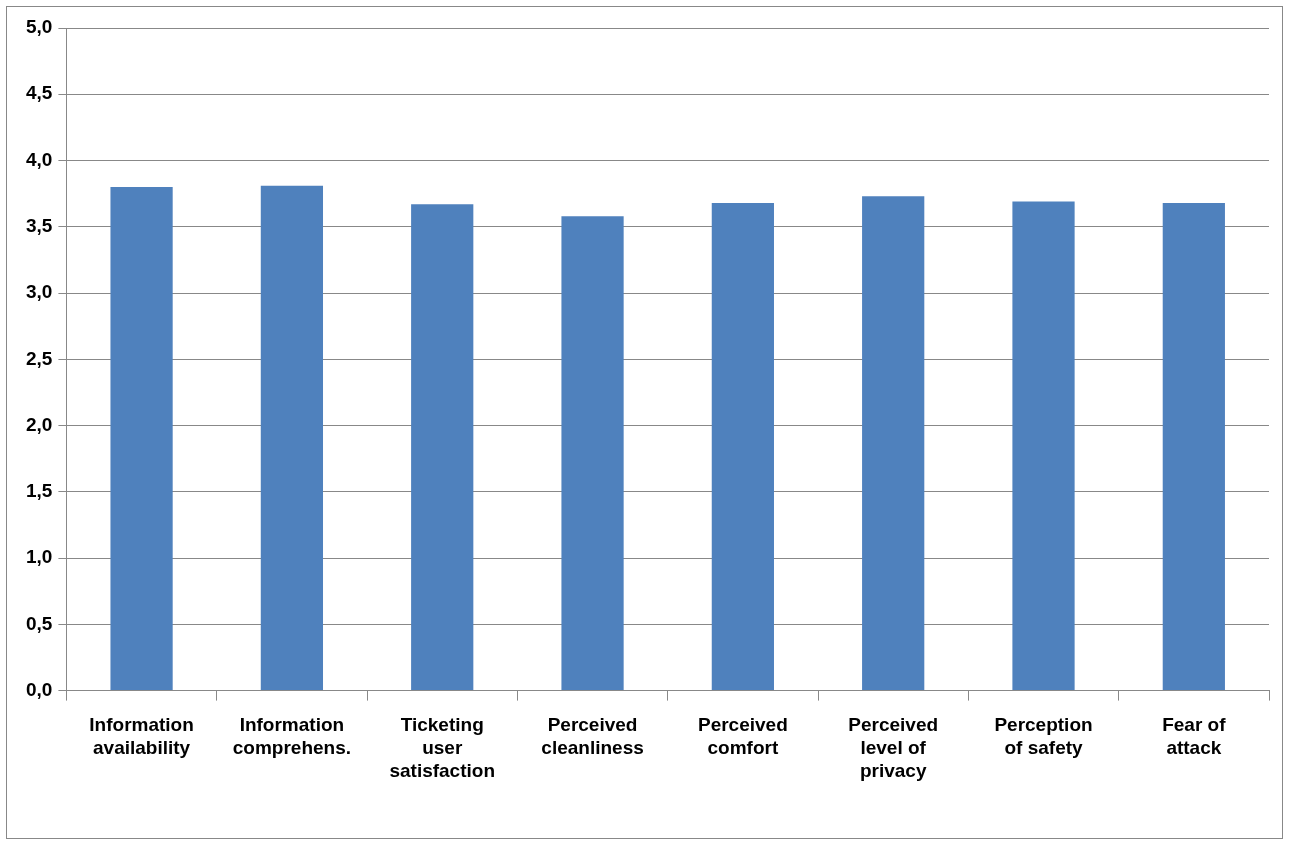 Image resolution: width=1291 pixels, height=847 pixels. I want to click on x-tick-label: Perceived comfort, so click(742, 736).